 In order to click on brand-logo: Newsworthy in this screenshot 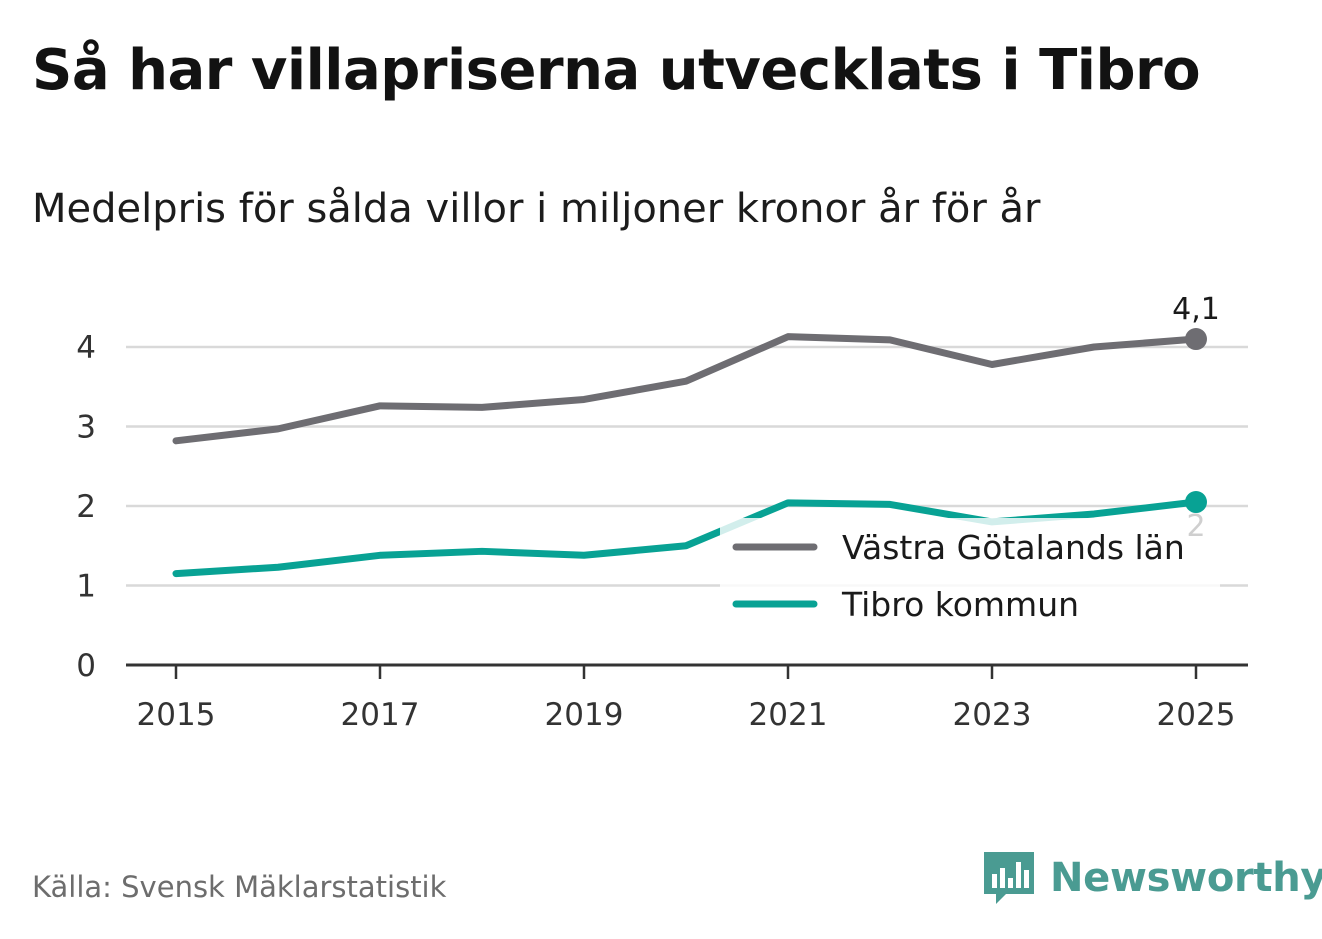, I will do `click(1151, 878)`.